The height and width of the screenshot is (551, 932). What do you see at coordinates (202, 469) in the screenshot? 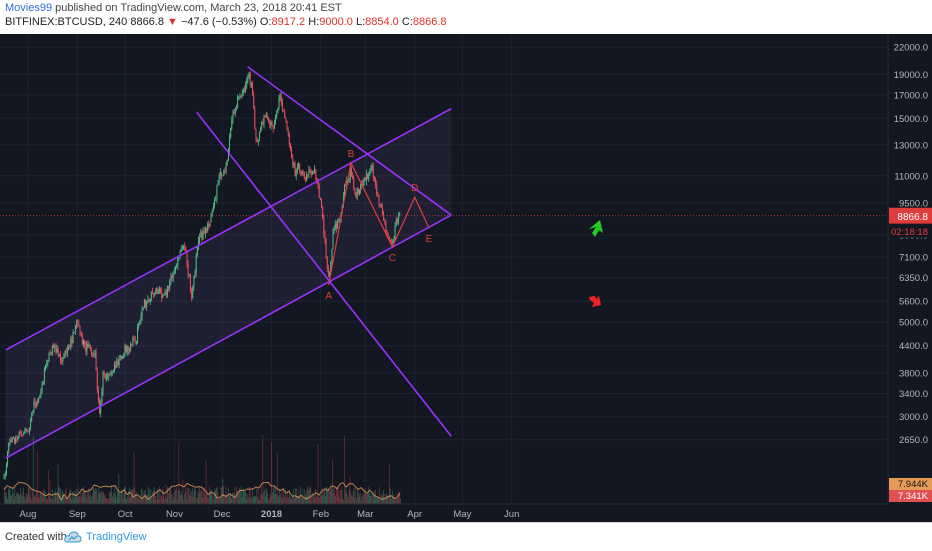
I see `volume-bars` at bounding box center [202, 469].